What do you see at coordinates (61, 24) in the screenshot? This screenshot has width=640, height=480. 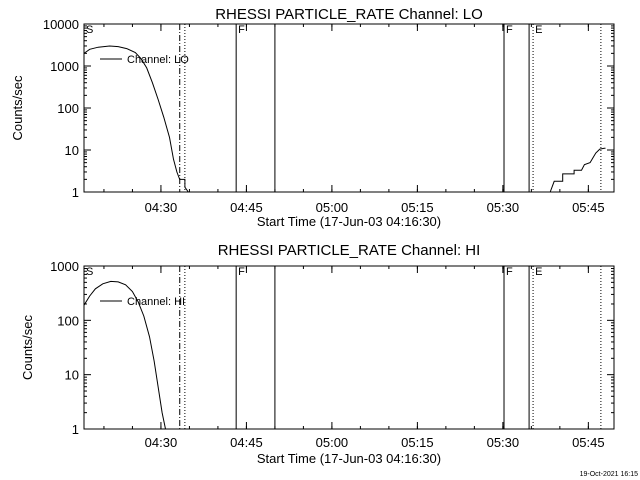 I see `y-tick-label: 10000` at bounding box center [61, 24].